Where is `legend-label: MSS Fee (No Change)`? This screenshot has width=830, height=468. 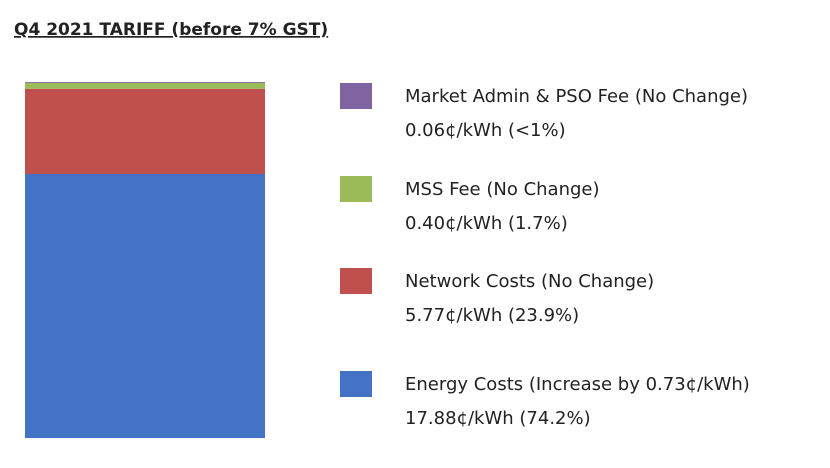
legend-label: MSS Fee (No Change) is located at coordinates (502, 189).